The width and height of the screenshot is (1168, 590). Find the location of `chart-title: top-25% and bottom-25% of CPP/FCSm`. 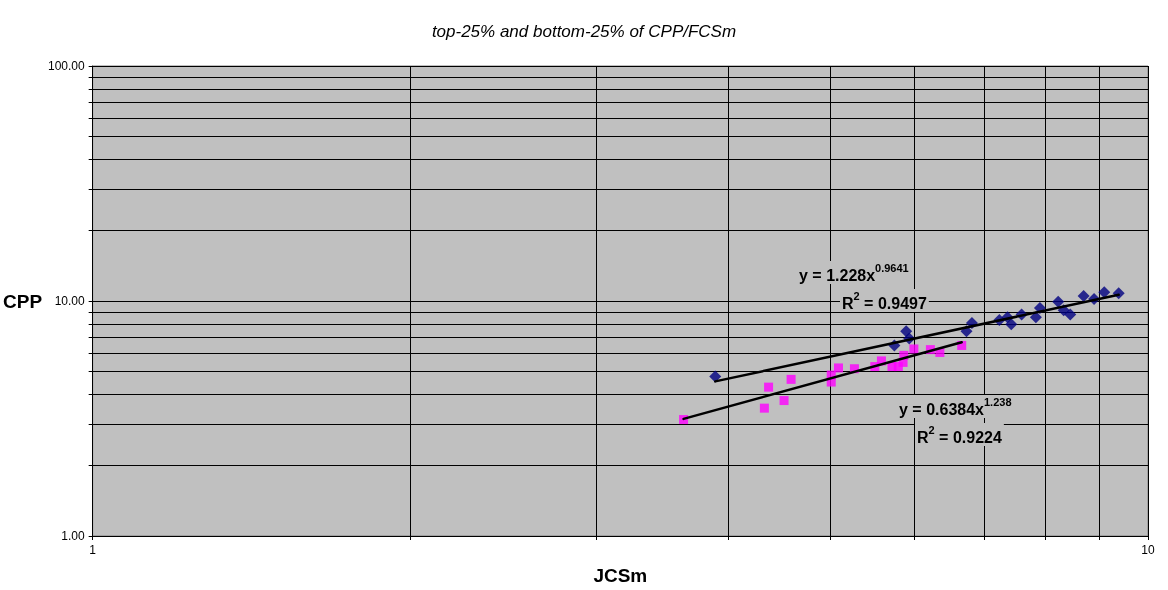

chart-title: top-25% and bottom-25% of CPP/FCSm is located at coordinates (584, 31).